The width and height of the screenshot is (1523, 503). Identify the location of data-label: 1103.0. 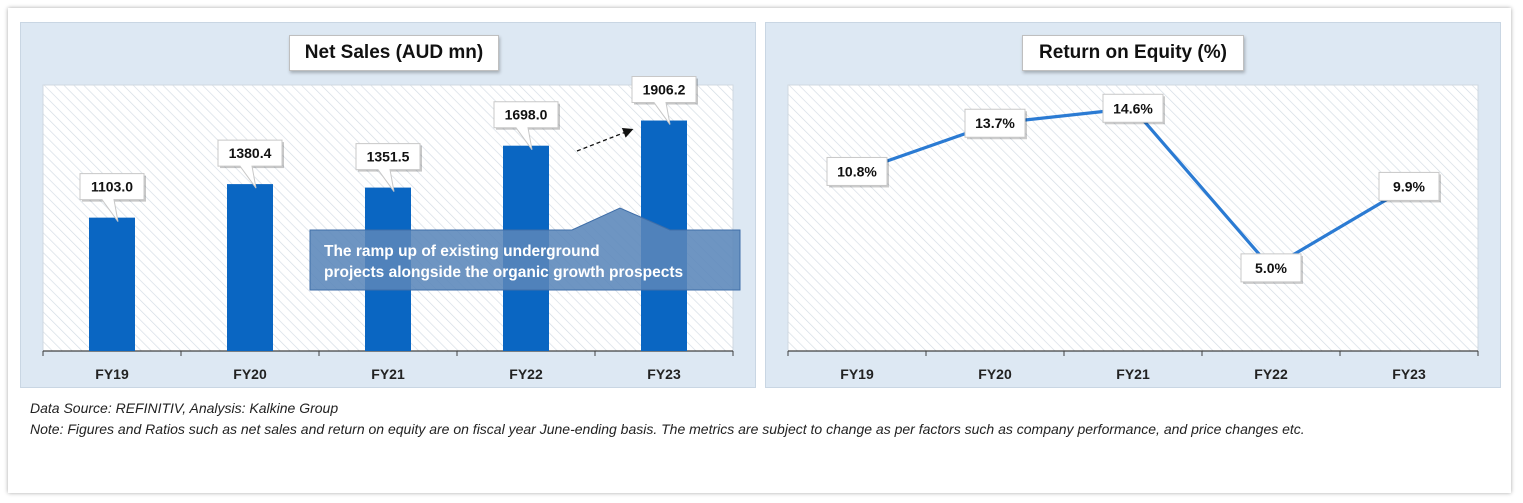
(112, 187).